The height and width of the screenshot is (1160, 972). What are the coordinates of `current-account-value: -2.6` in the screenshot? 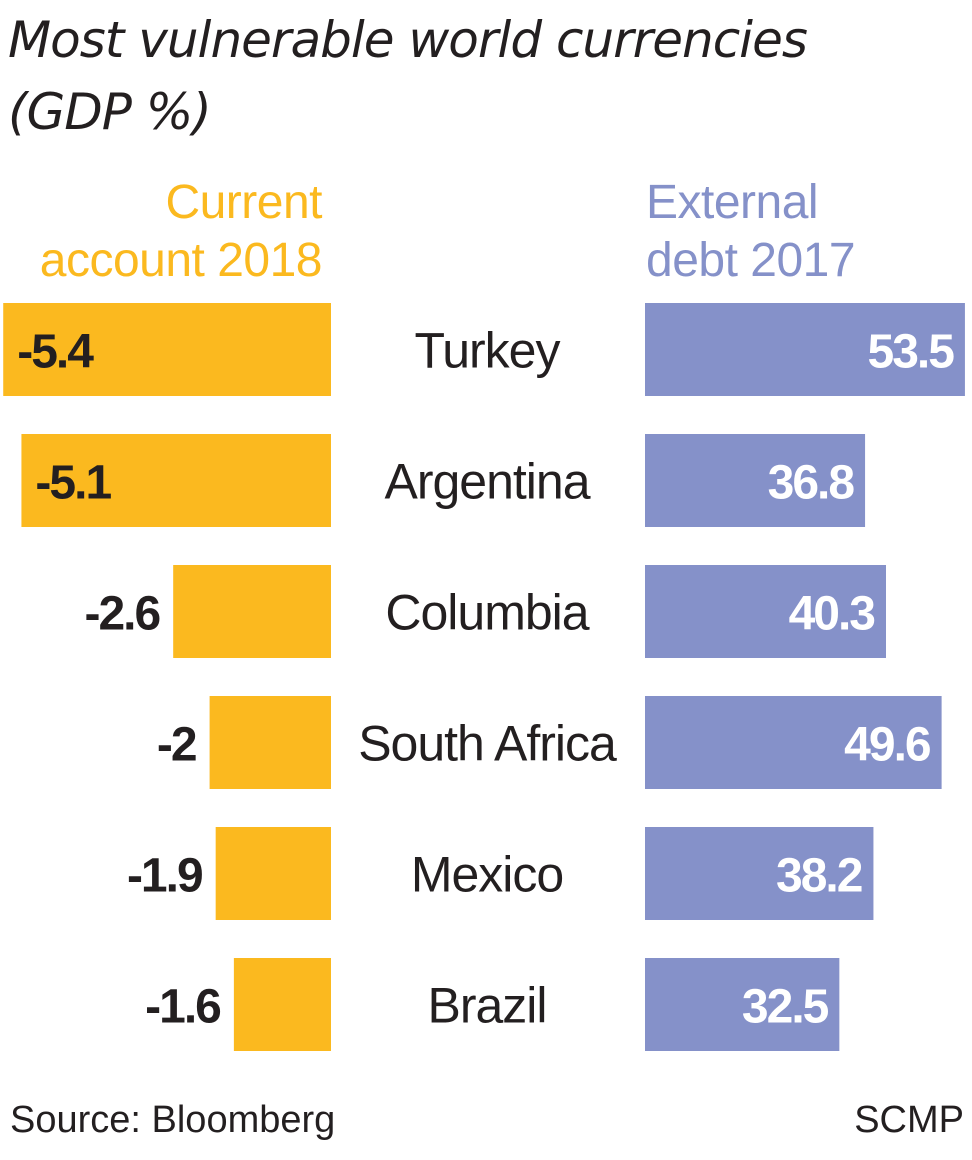 It's located at (121, 614).